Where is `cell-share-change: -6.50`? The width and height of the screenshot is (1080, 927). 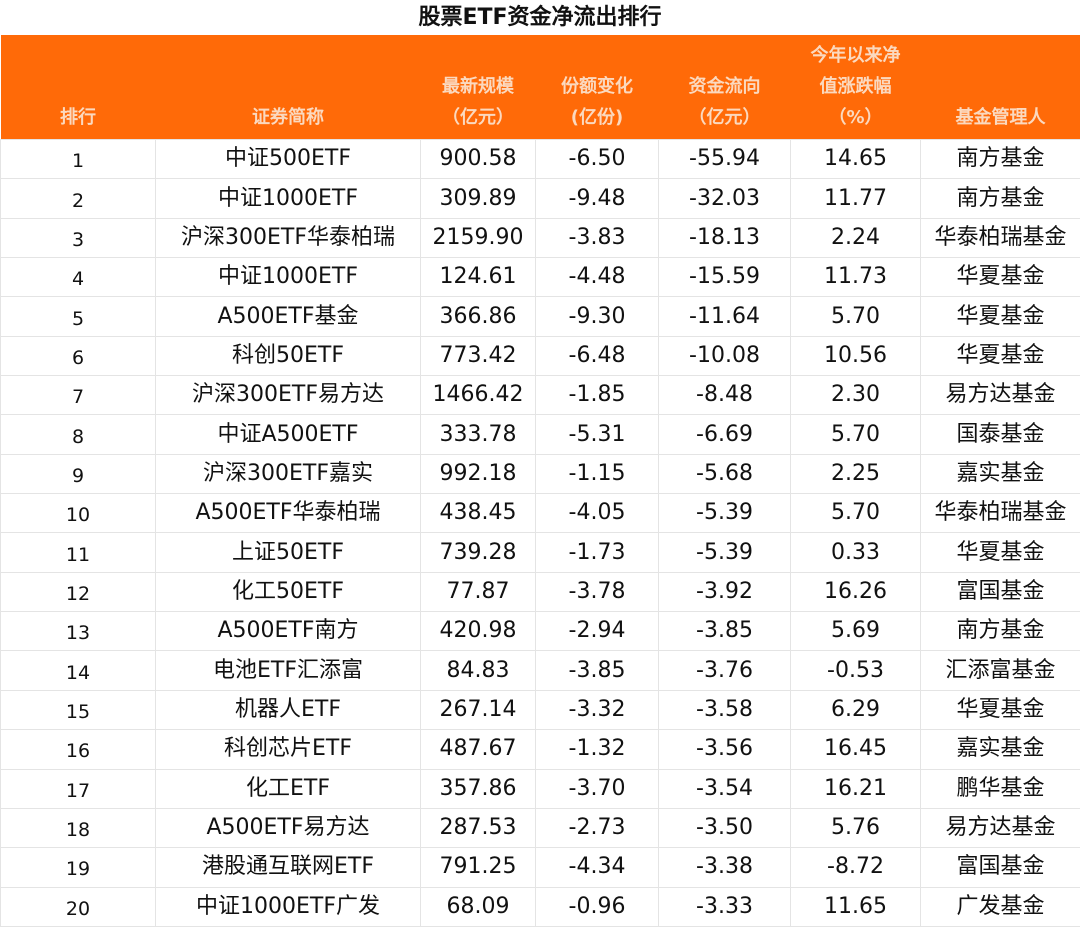 cell-share-change: -6.50 is located at coordinates (597, 159).